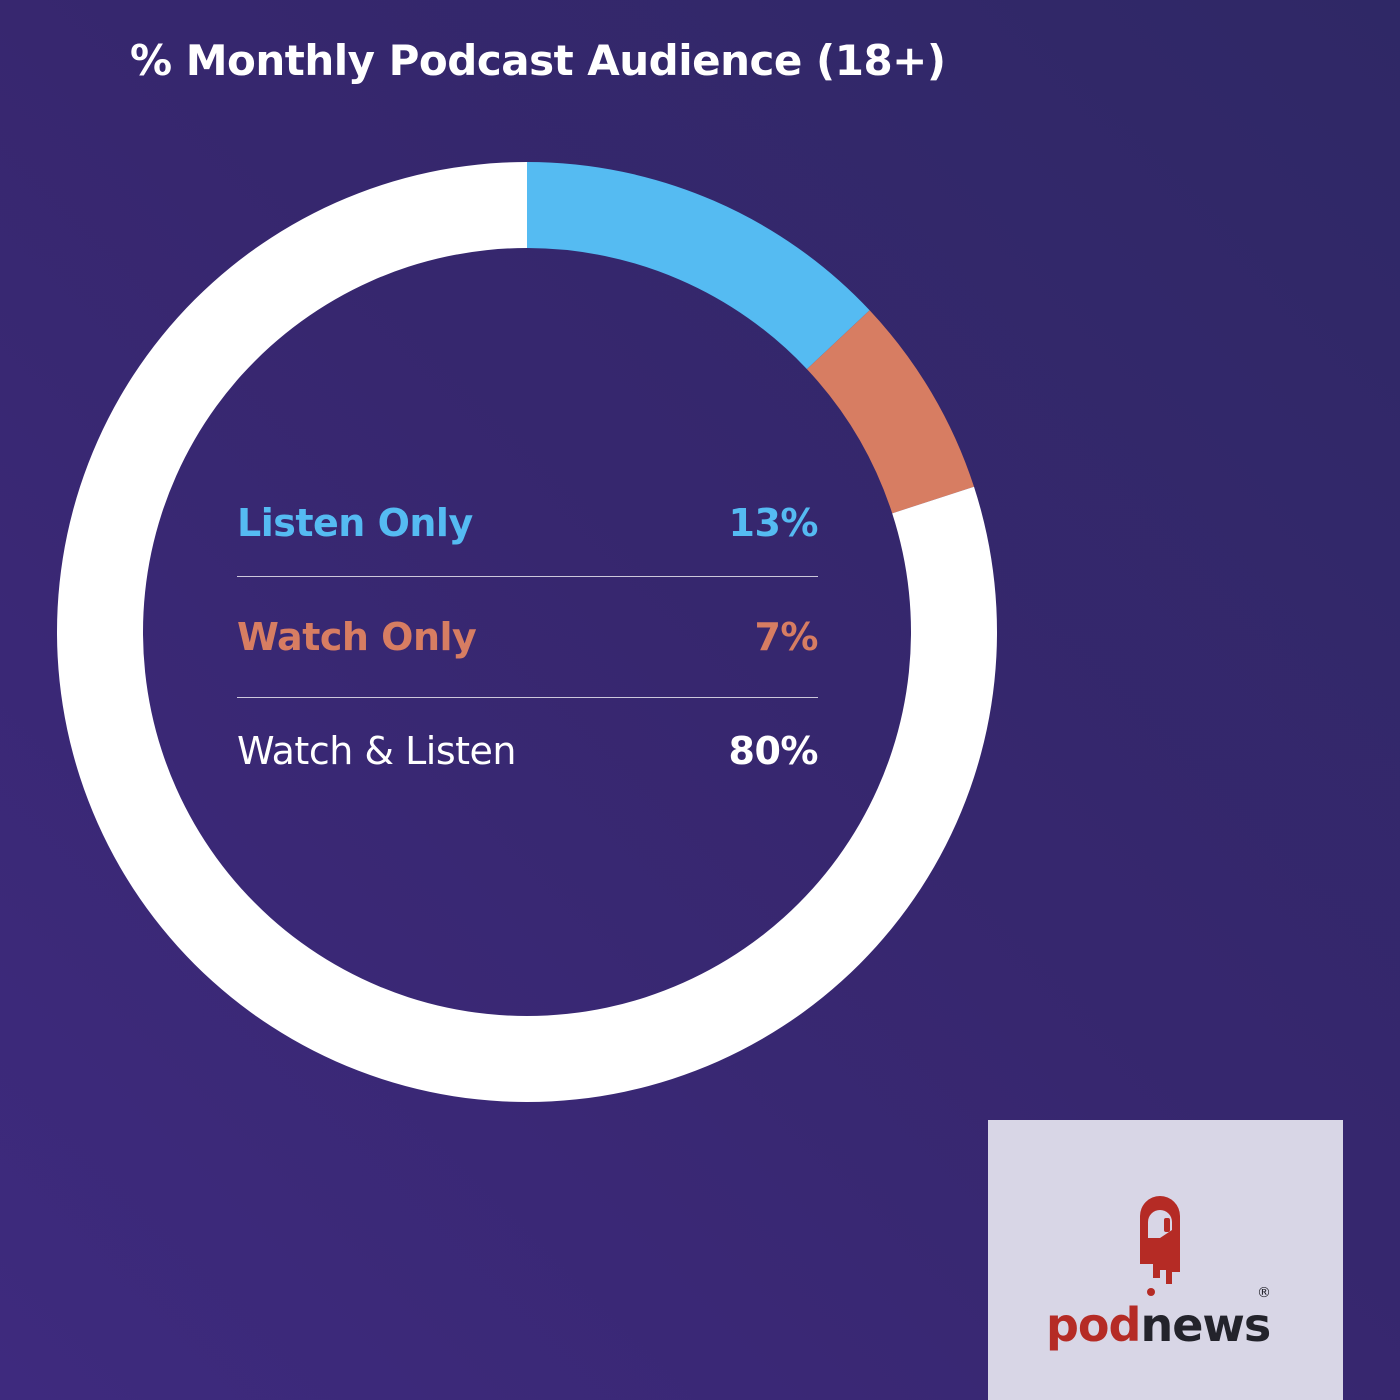 Image resolution: width=1400 pixels, height=1400 pixels. What do you see at coordinates (890, 412) in the screenshot?
I see `donut-slice-watch-only` at bounding box center [890, 412].